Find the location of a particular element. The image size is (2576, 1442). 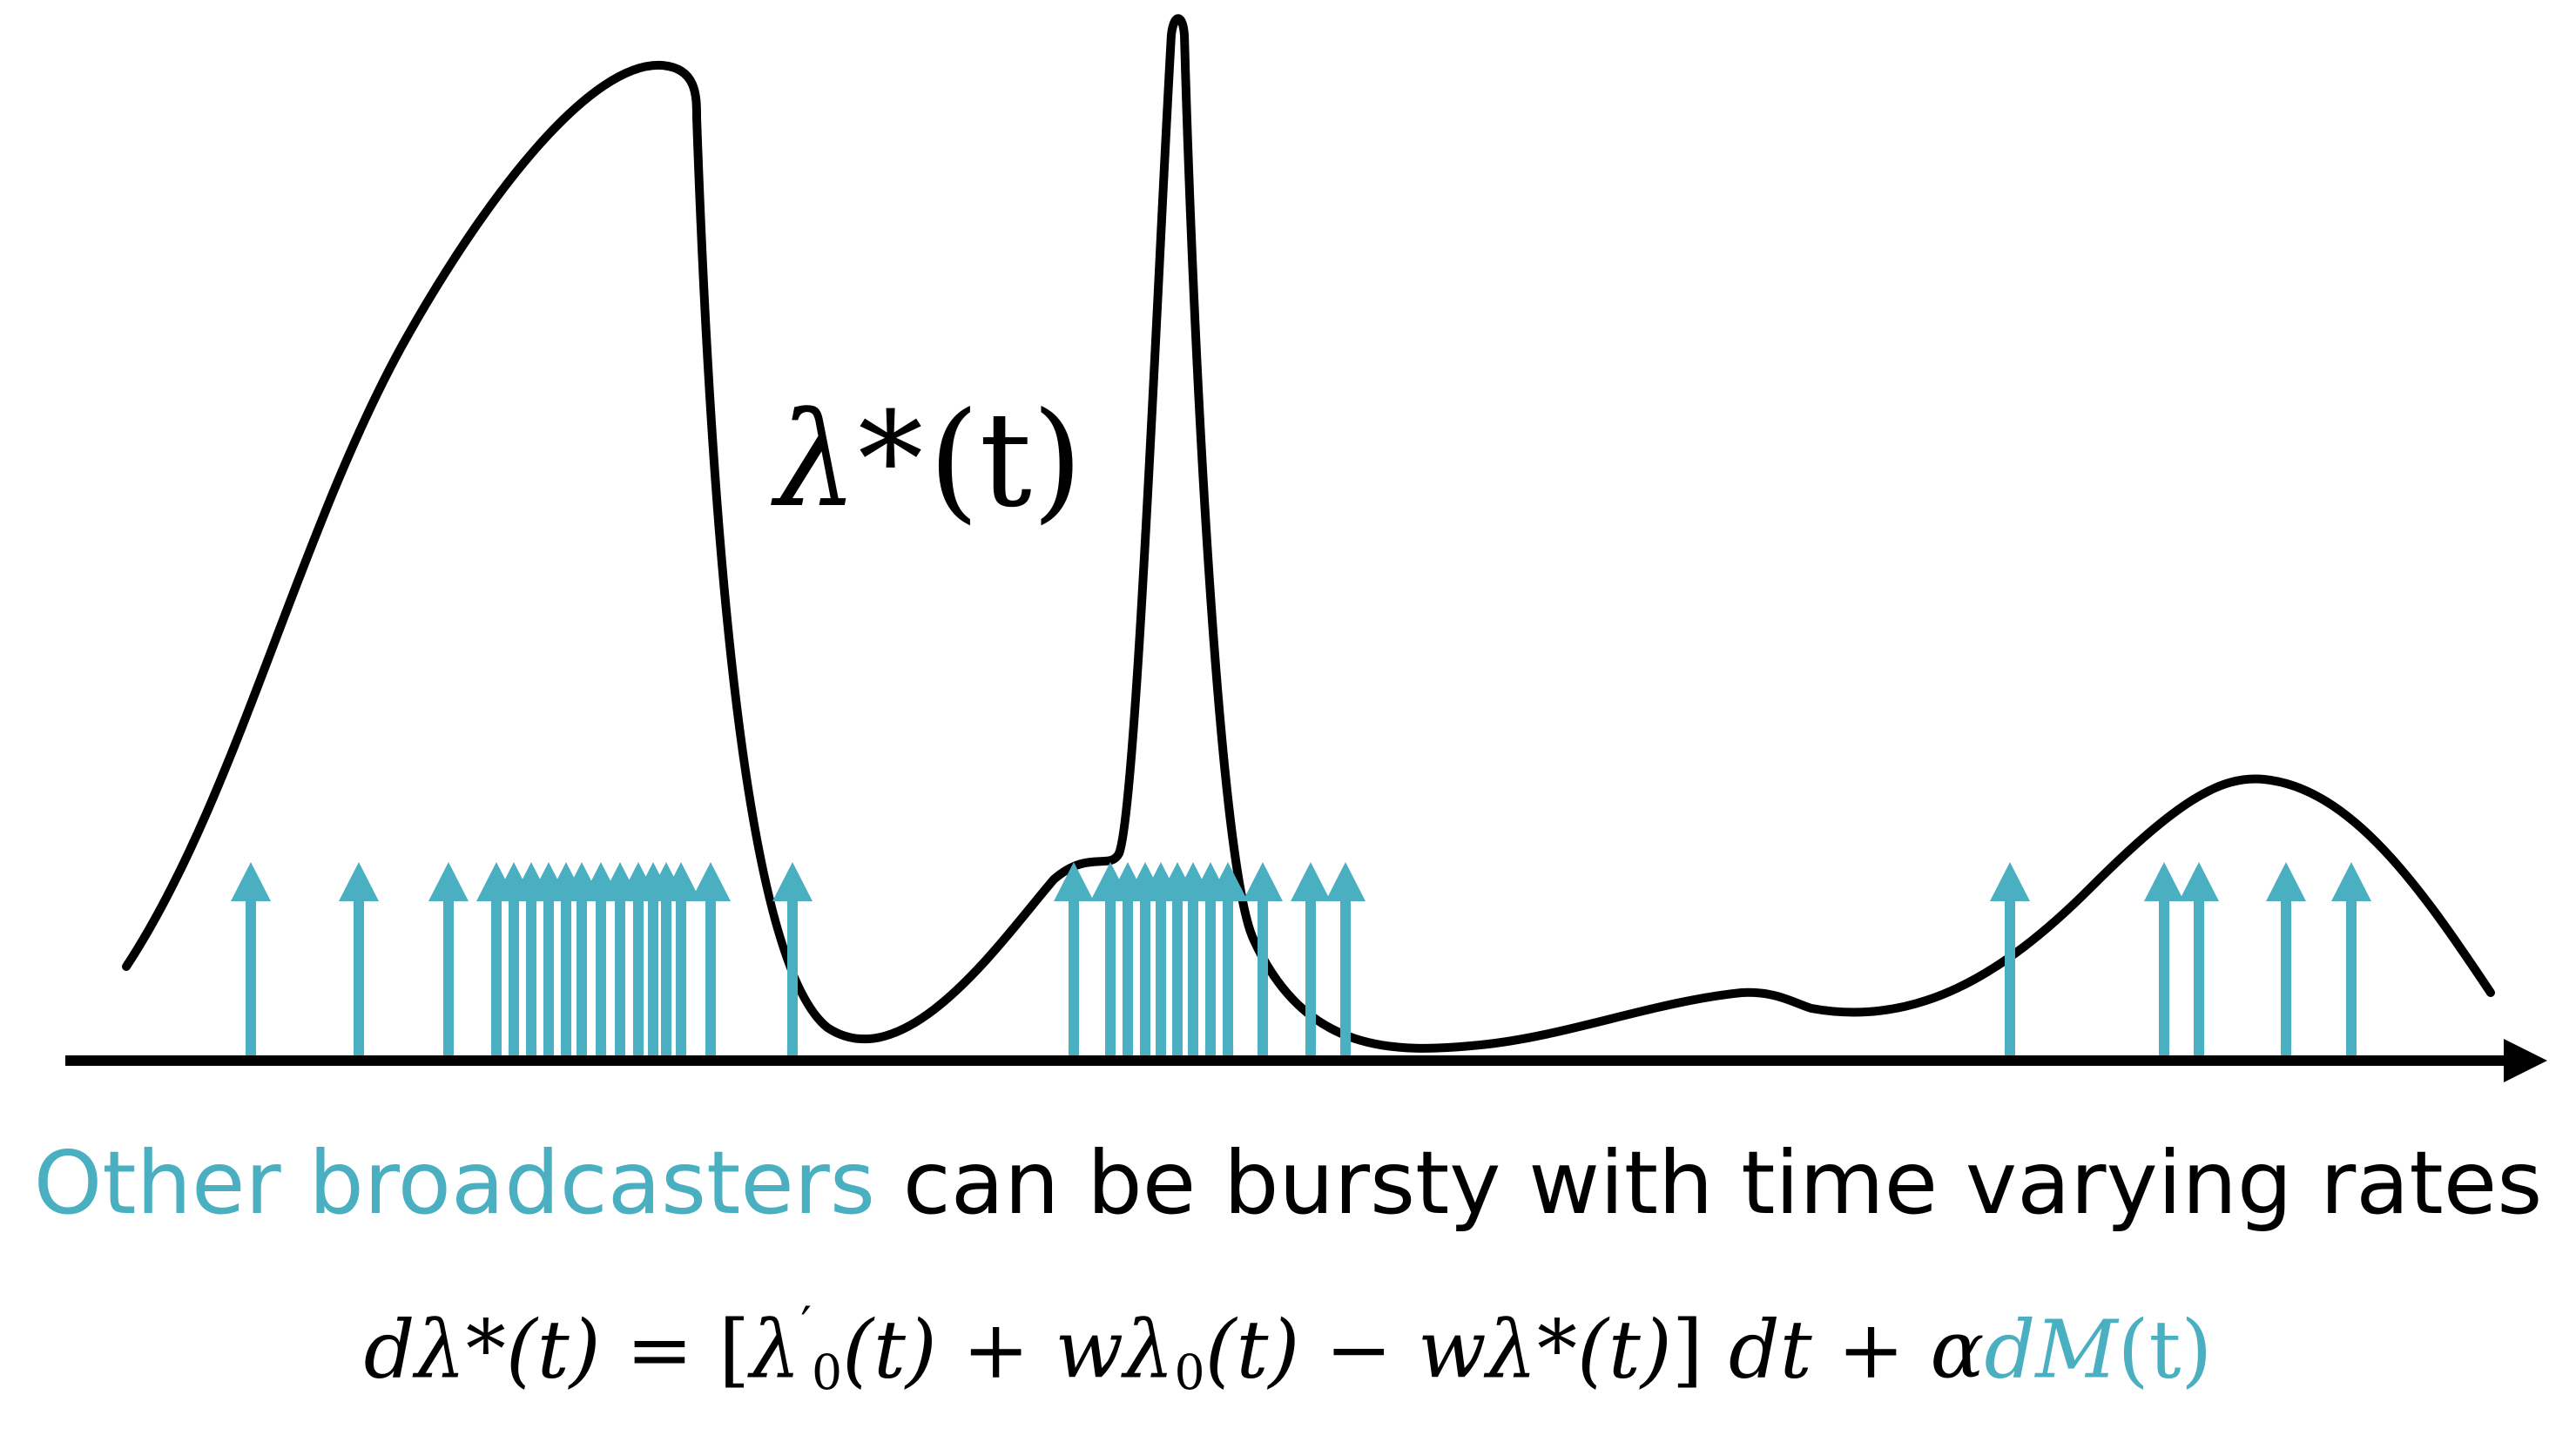

eq-lhs: dλ*(t) = is located at coordinates (541, 1350).